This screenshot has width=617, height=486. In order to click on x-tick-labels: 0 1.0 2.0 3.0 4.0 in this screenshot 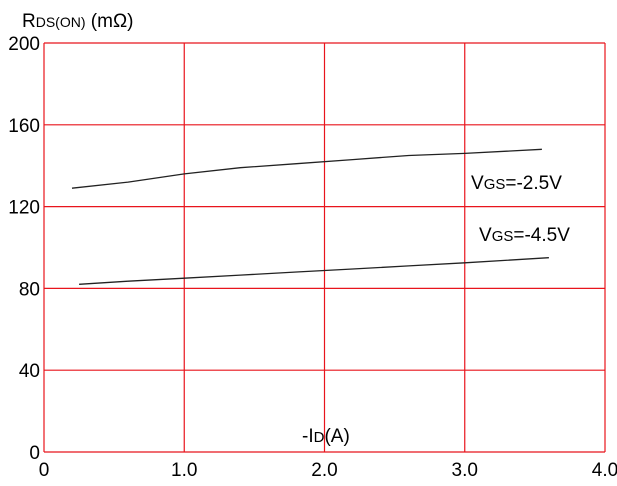, I will do `click(328, 470)`.